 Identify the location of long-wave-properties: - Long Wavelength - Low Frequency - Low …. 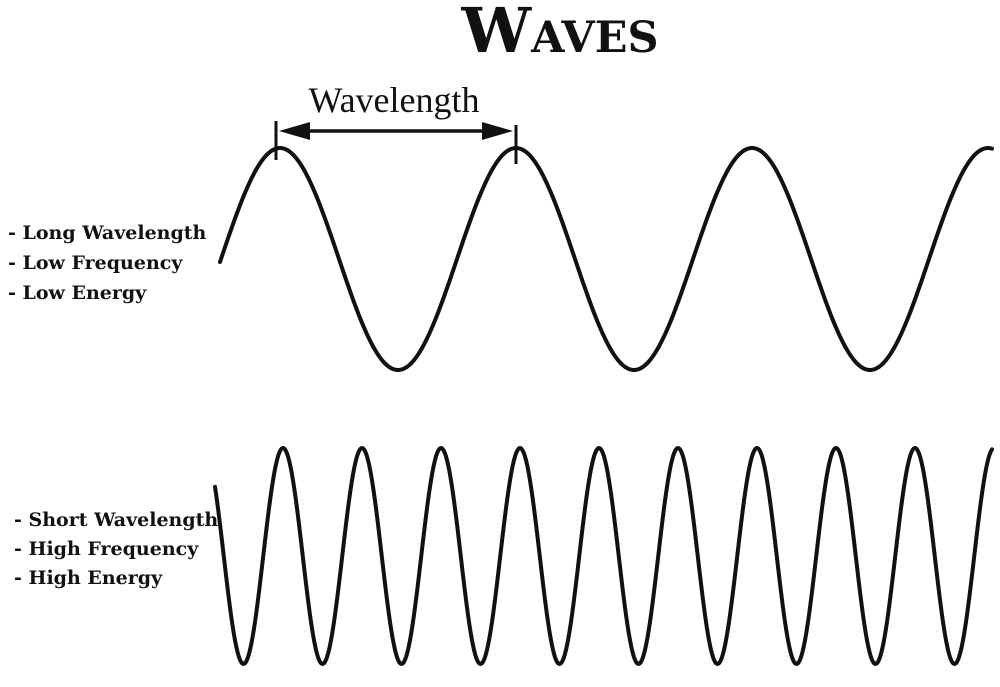
(107, 263).